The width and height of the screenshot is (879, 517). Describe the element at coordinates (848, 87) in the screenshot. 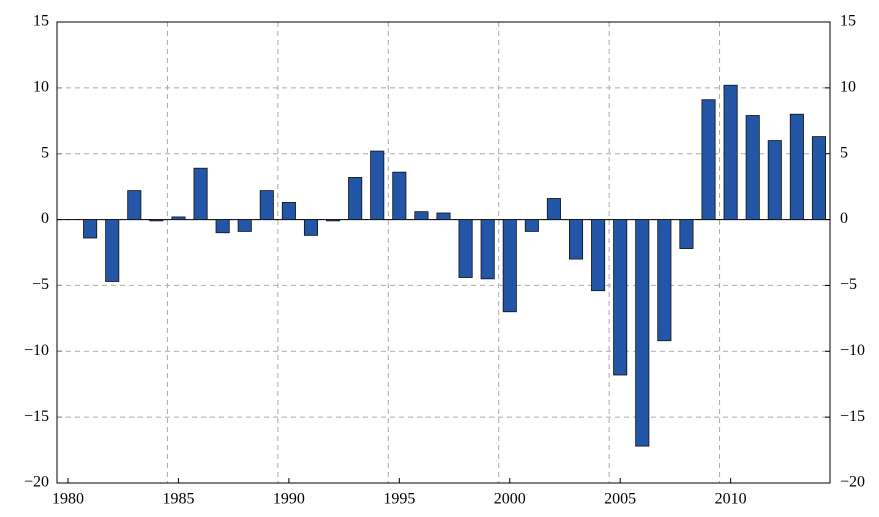

I see `y2-tick-label: 10` at that location.